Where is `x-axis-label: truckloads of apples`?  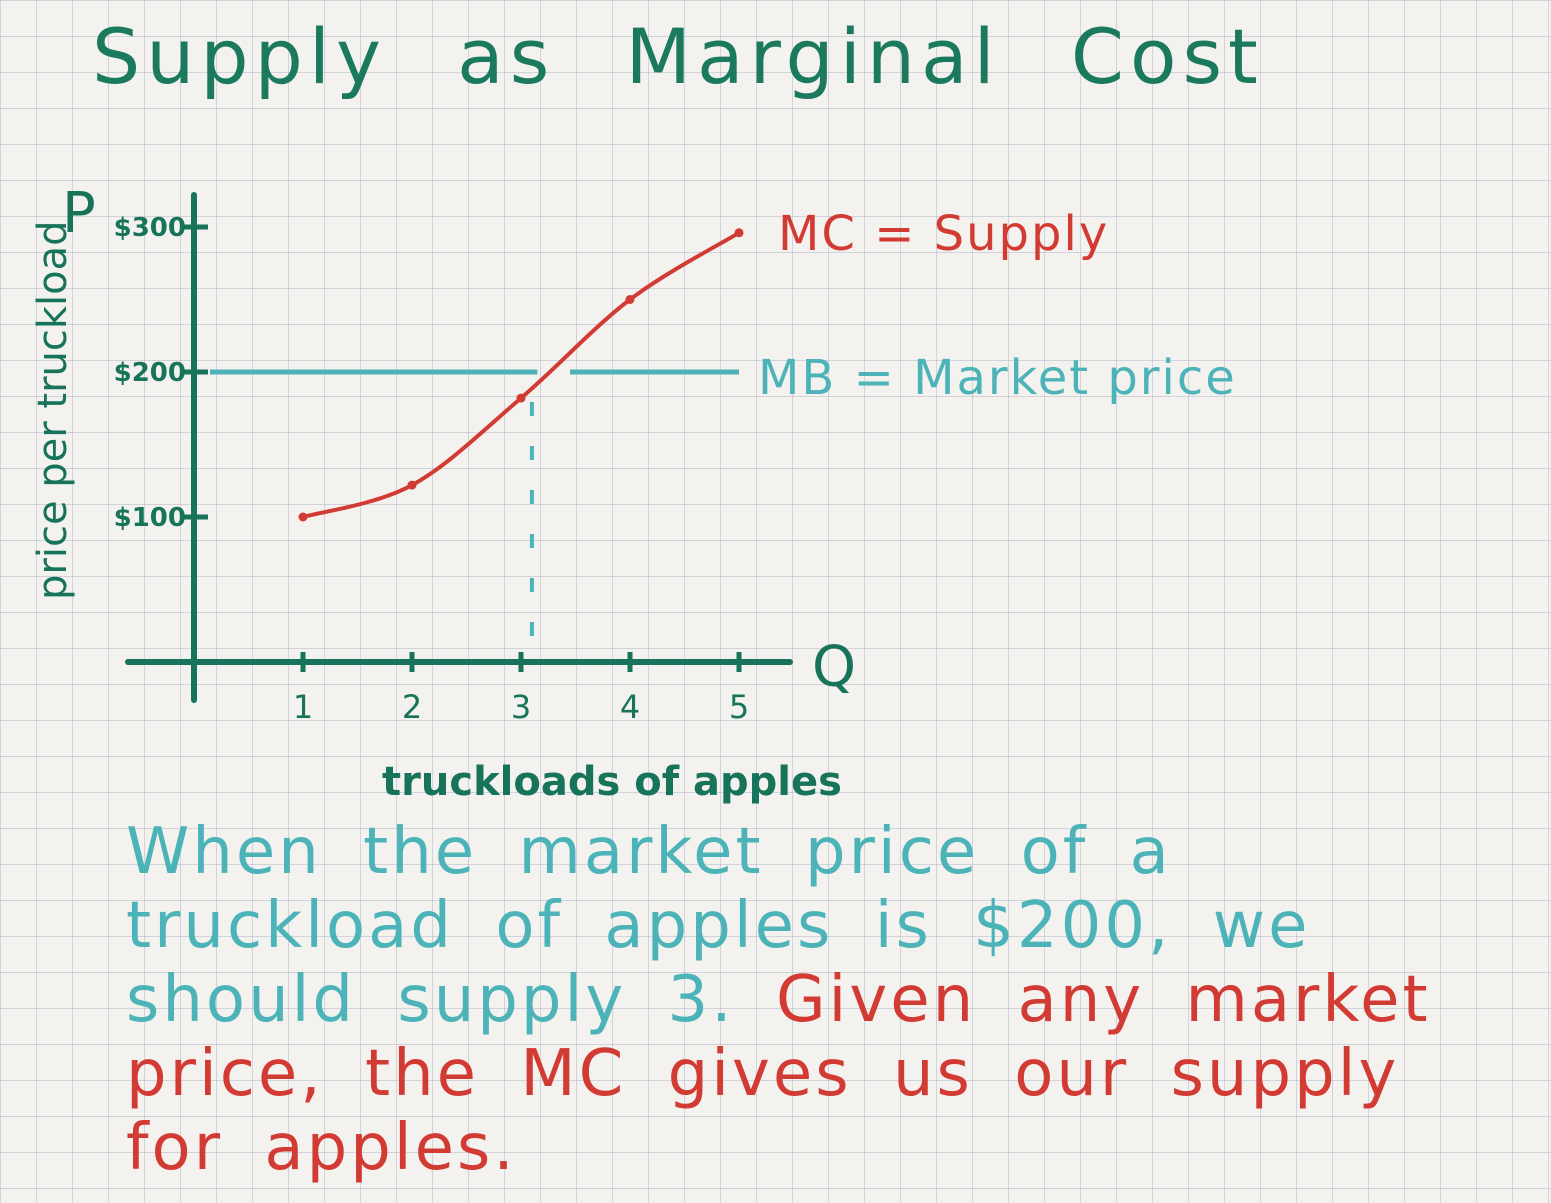
x-axis-label: truckloads of apples is located at coordinates (612, 782).